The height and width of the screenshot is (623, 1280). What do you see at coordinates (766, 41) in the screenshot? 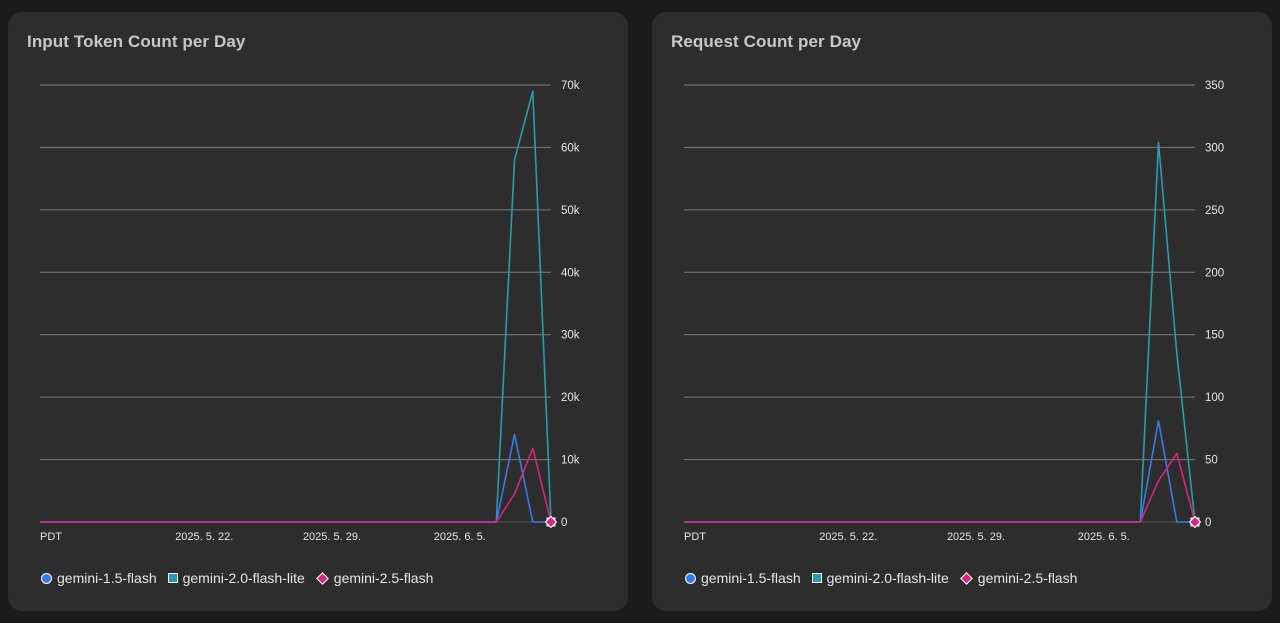
I see `chart-title: Request Count per Day` at bounding box center [766, 41].